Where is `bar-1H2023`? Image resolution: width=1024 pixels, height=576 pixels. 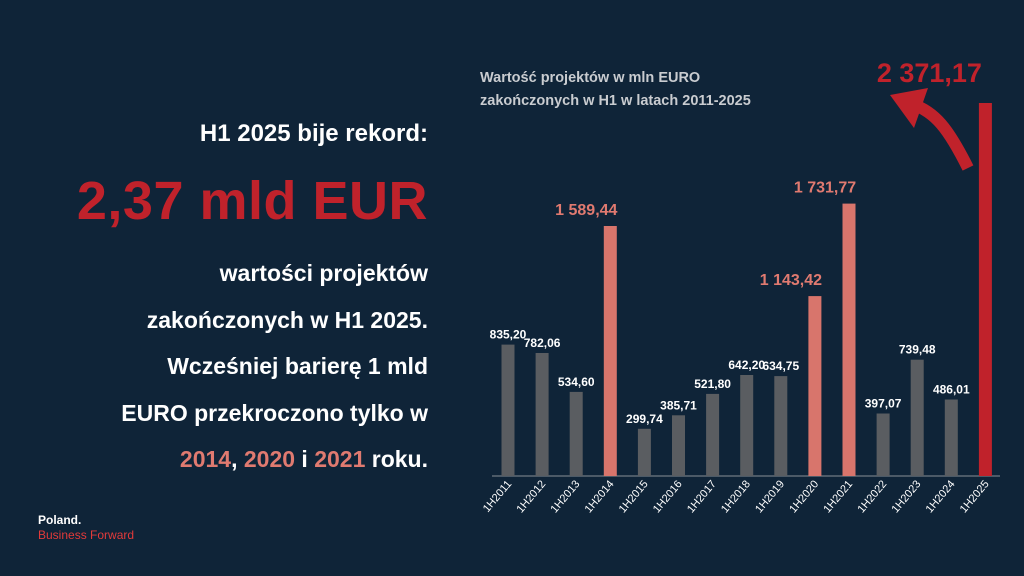 bar-1H2023 is located at coordinates (917, 417).